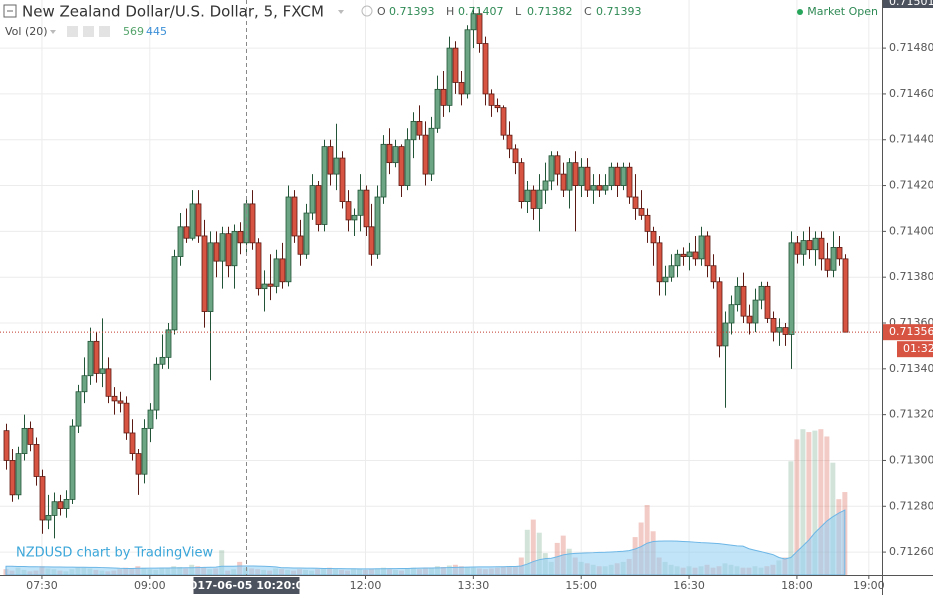 This screenshot has width=933, height=595. What do you see at coordinates (412, 11) in the screenshot?
I see `ohlc-value: 0.71393` at bounding box center [412, 11].